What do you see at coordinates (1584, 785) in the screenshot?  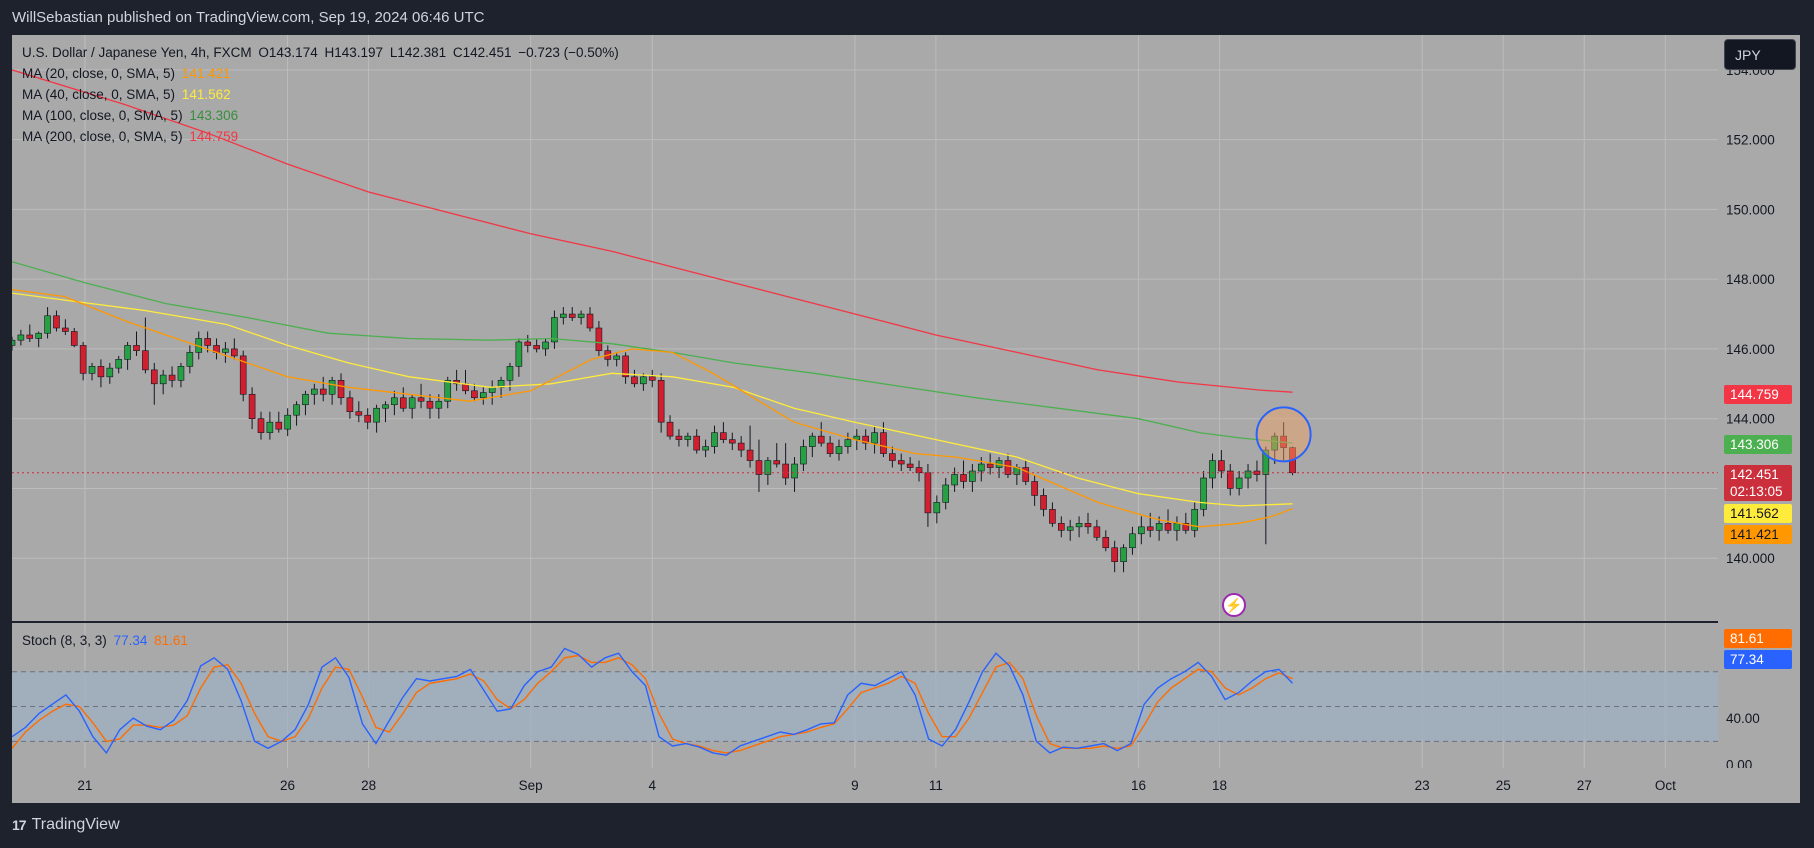 I see `time-tick-label: 27` at bounding box center [1584, 785].